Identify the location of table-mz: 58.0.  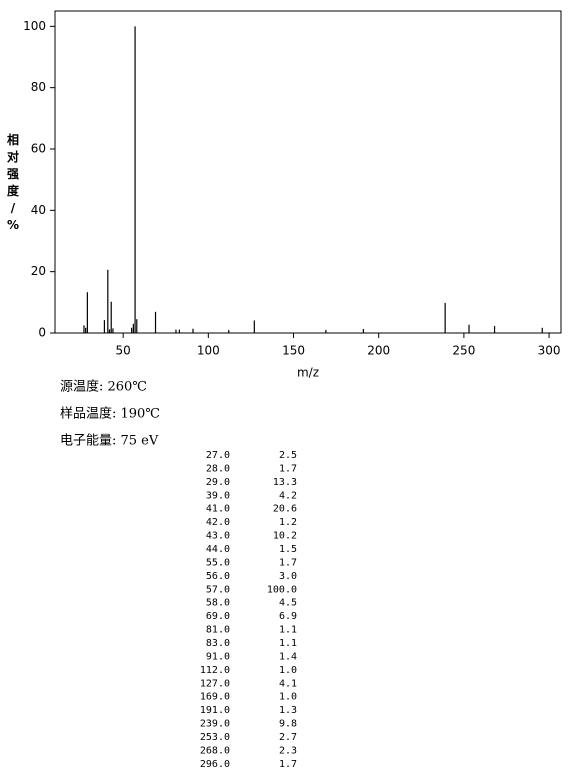
(218, 603).